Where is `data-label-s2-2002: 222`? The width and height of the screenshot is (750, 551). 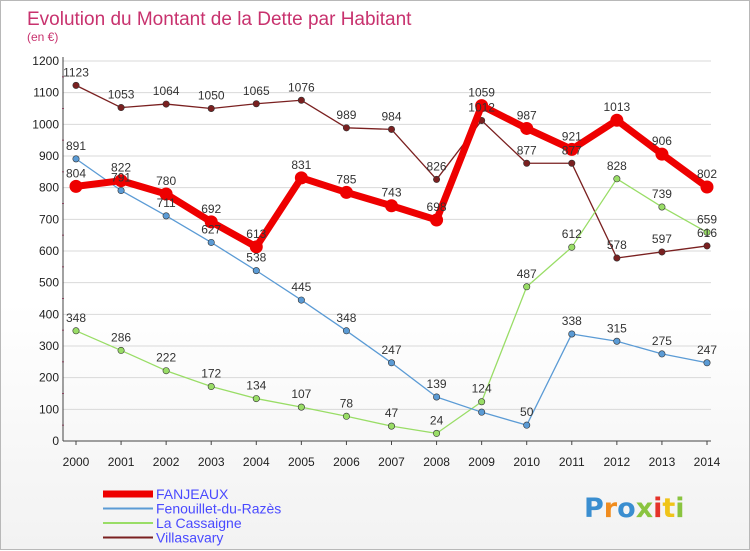 data-label-s2-2002: 222 is located at coordinates (166, 358).